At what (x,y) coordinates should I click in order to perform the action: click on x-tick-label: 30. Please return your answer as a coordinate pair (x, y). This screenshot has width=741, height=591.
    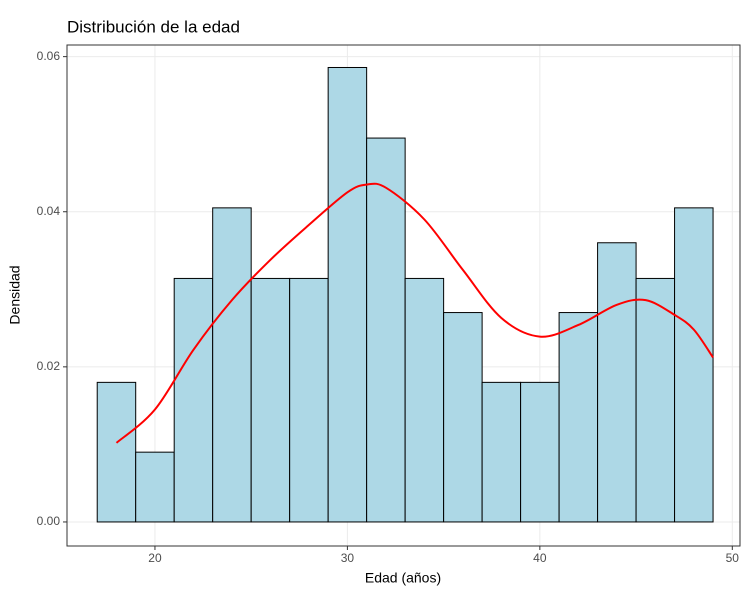
    Looking at the image, I should click on (348, 558).